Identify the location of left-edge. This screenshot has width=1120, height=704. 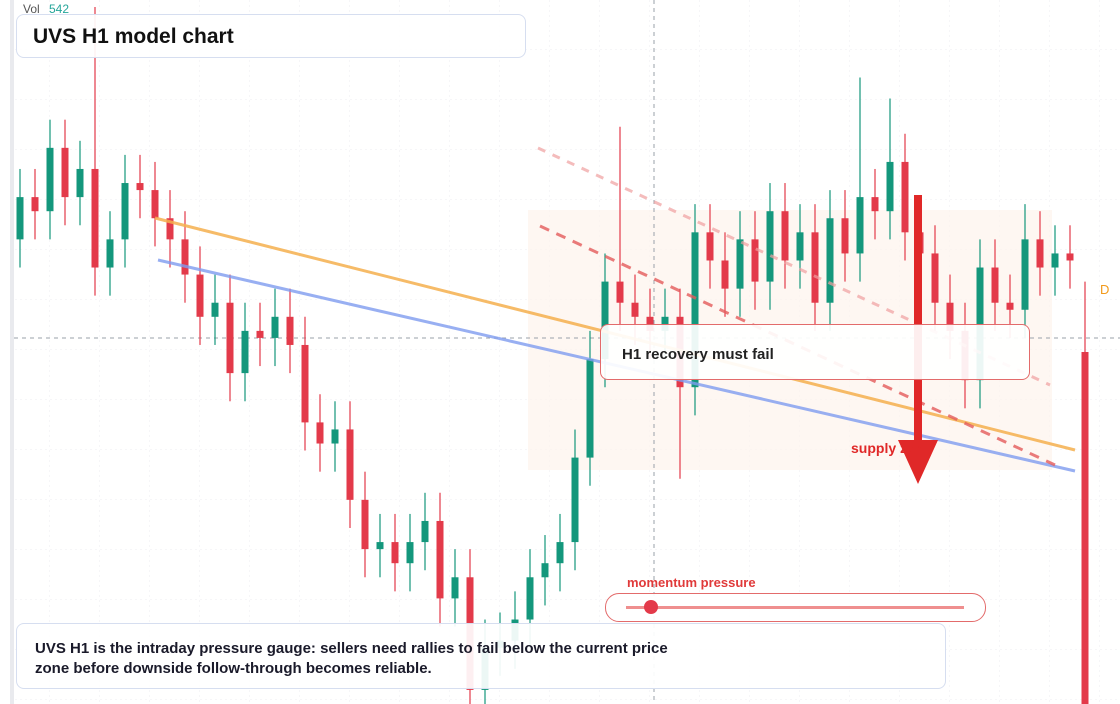
(12, 352).